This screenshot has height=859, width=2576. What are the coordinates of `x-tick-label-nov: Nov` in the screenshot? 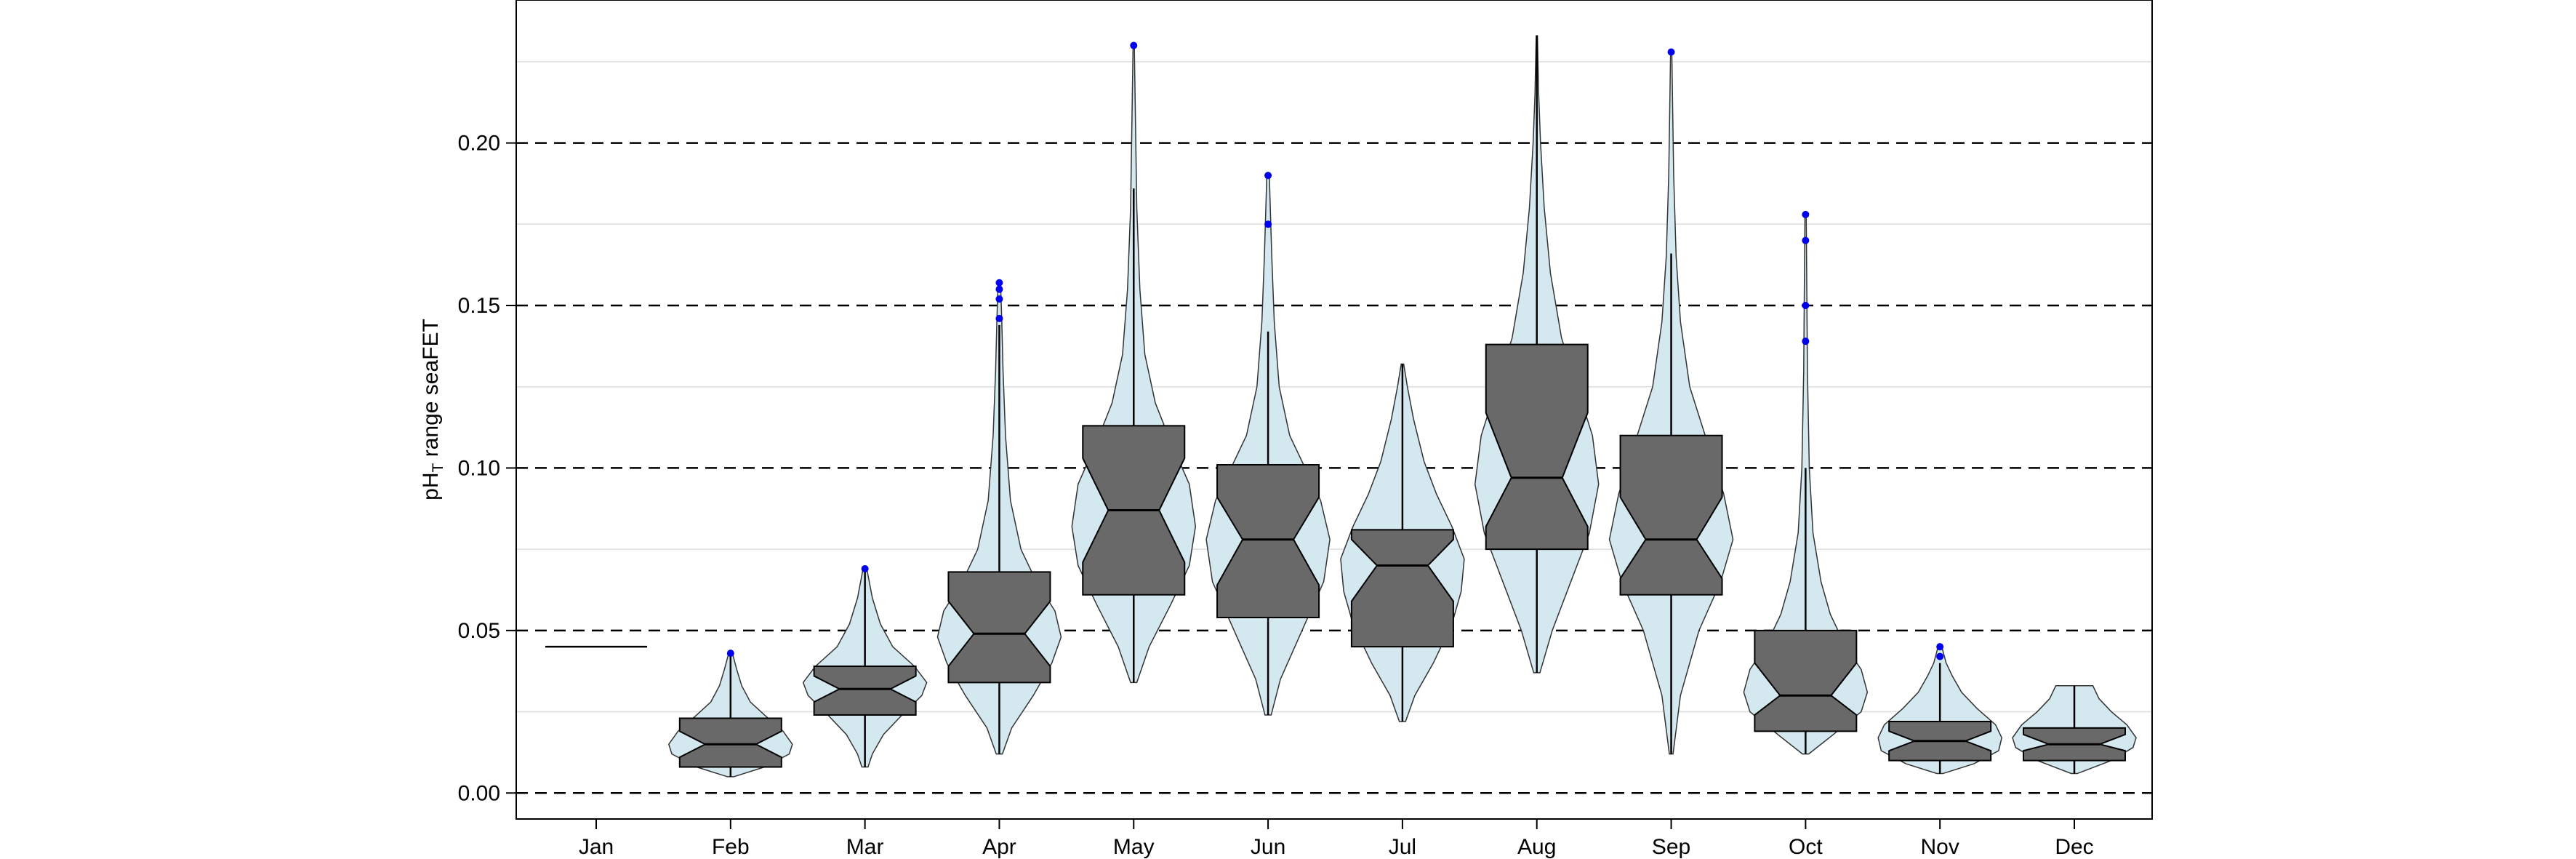 It's located at (1940, 847).